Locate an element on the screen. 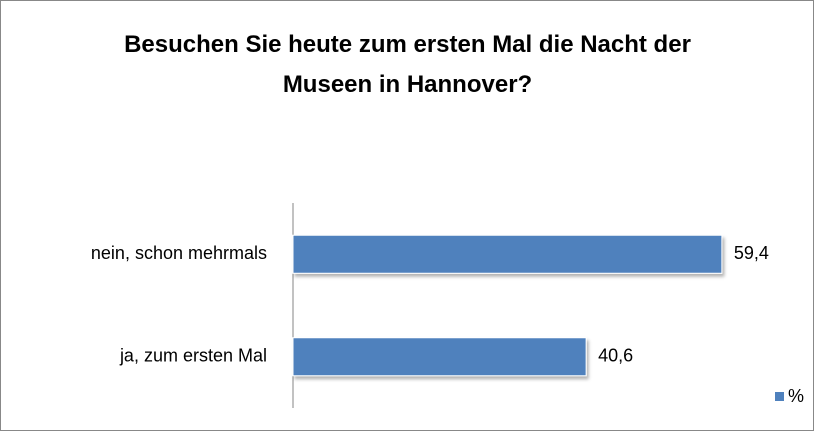 This screenshot has height=432, width=815. legend-swatch is located at coordinates (779, 396).